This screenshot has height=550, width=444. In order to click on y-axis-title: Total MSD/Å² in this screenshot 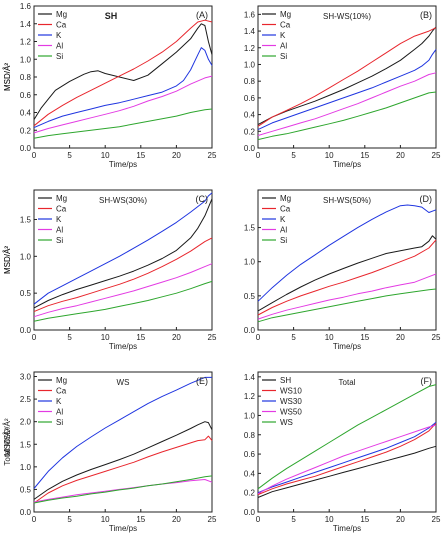, I will do `click(7, 441)`.